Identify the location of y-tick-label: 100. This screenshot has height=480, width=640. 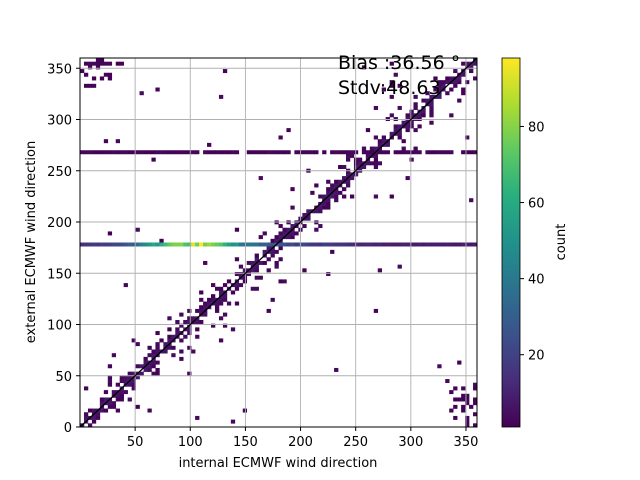
(59, 326).